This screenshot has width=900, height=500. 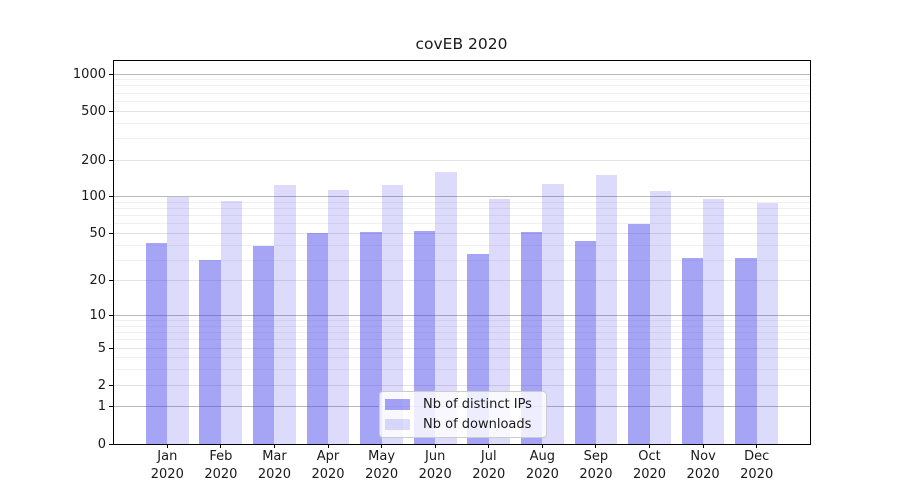 I want to click on legend-label-downloads: Nb of downloads, so click(x=477, y=424).